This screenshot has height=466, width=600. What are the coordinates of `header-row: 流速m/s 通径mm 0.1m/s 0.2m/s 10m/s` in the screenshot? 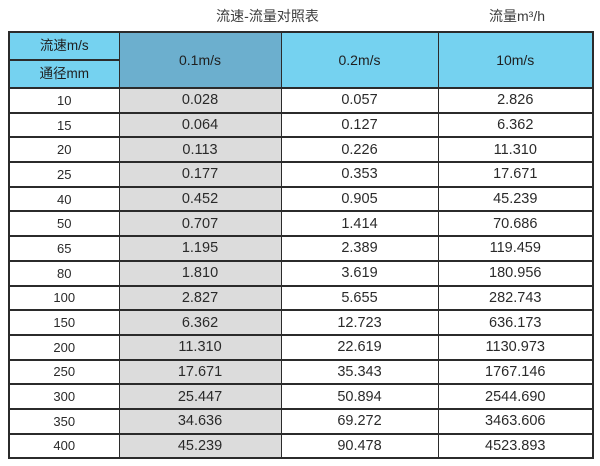 It's located at (301, 60).